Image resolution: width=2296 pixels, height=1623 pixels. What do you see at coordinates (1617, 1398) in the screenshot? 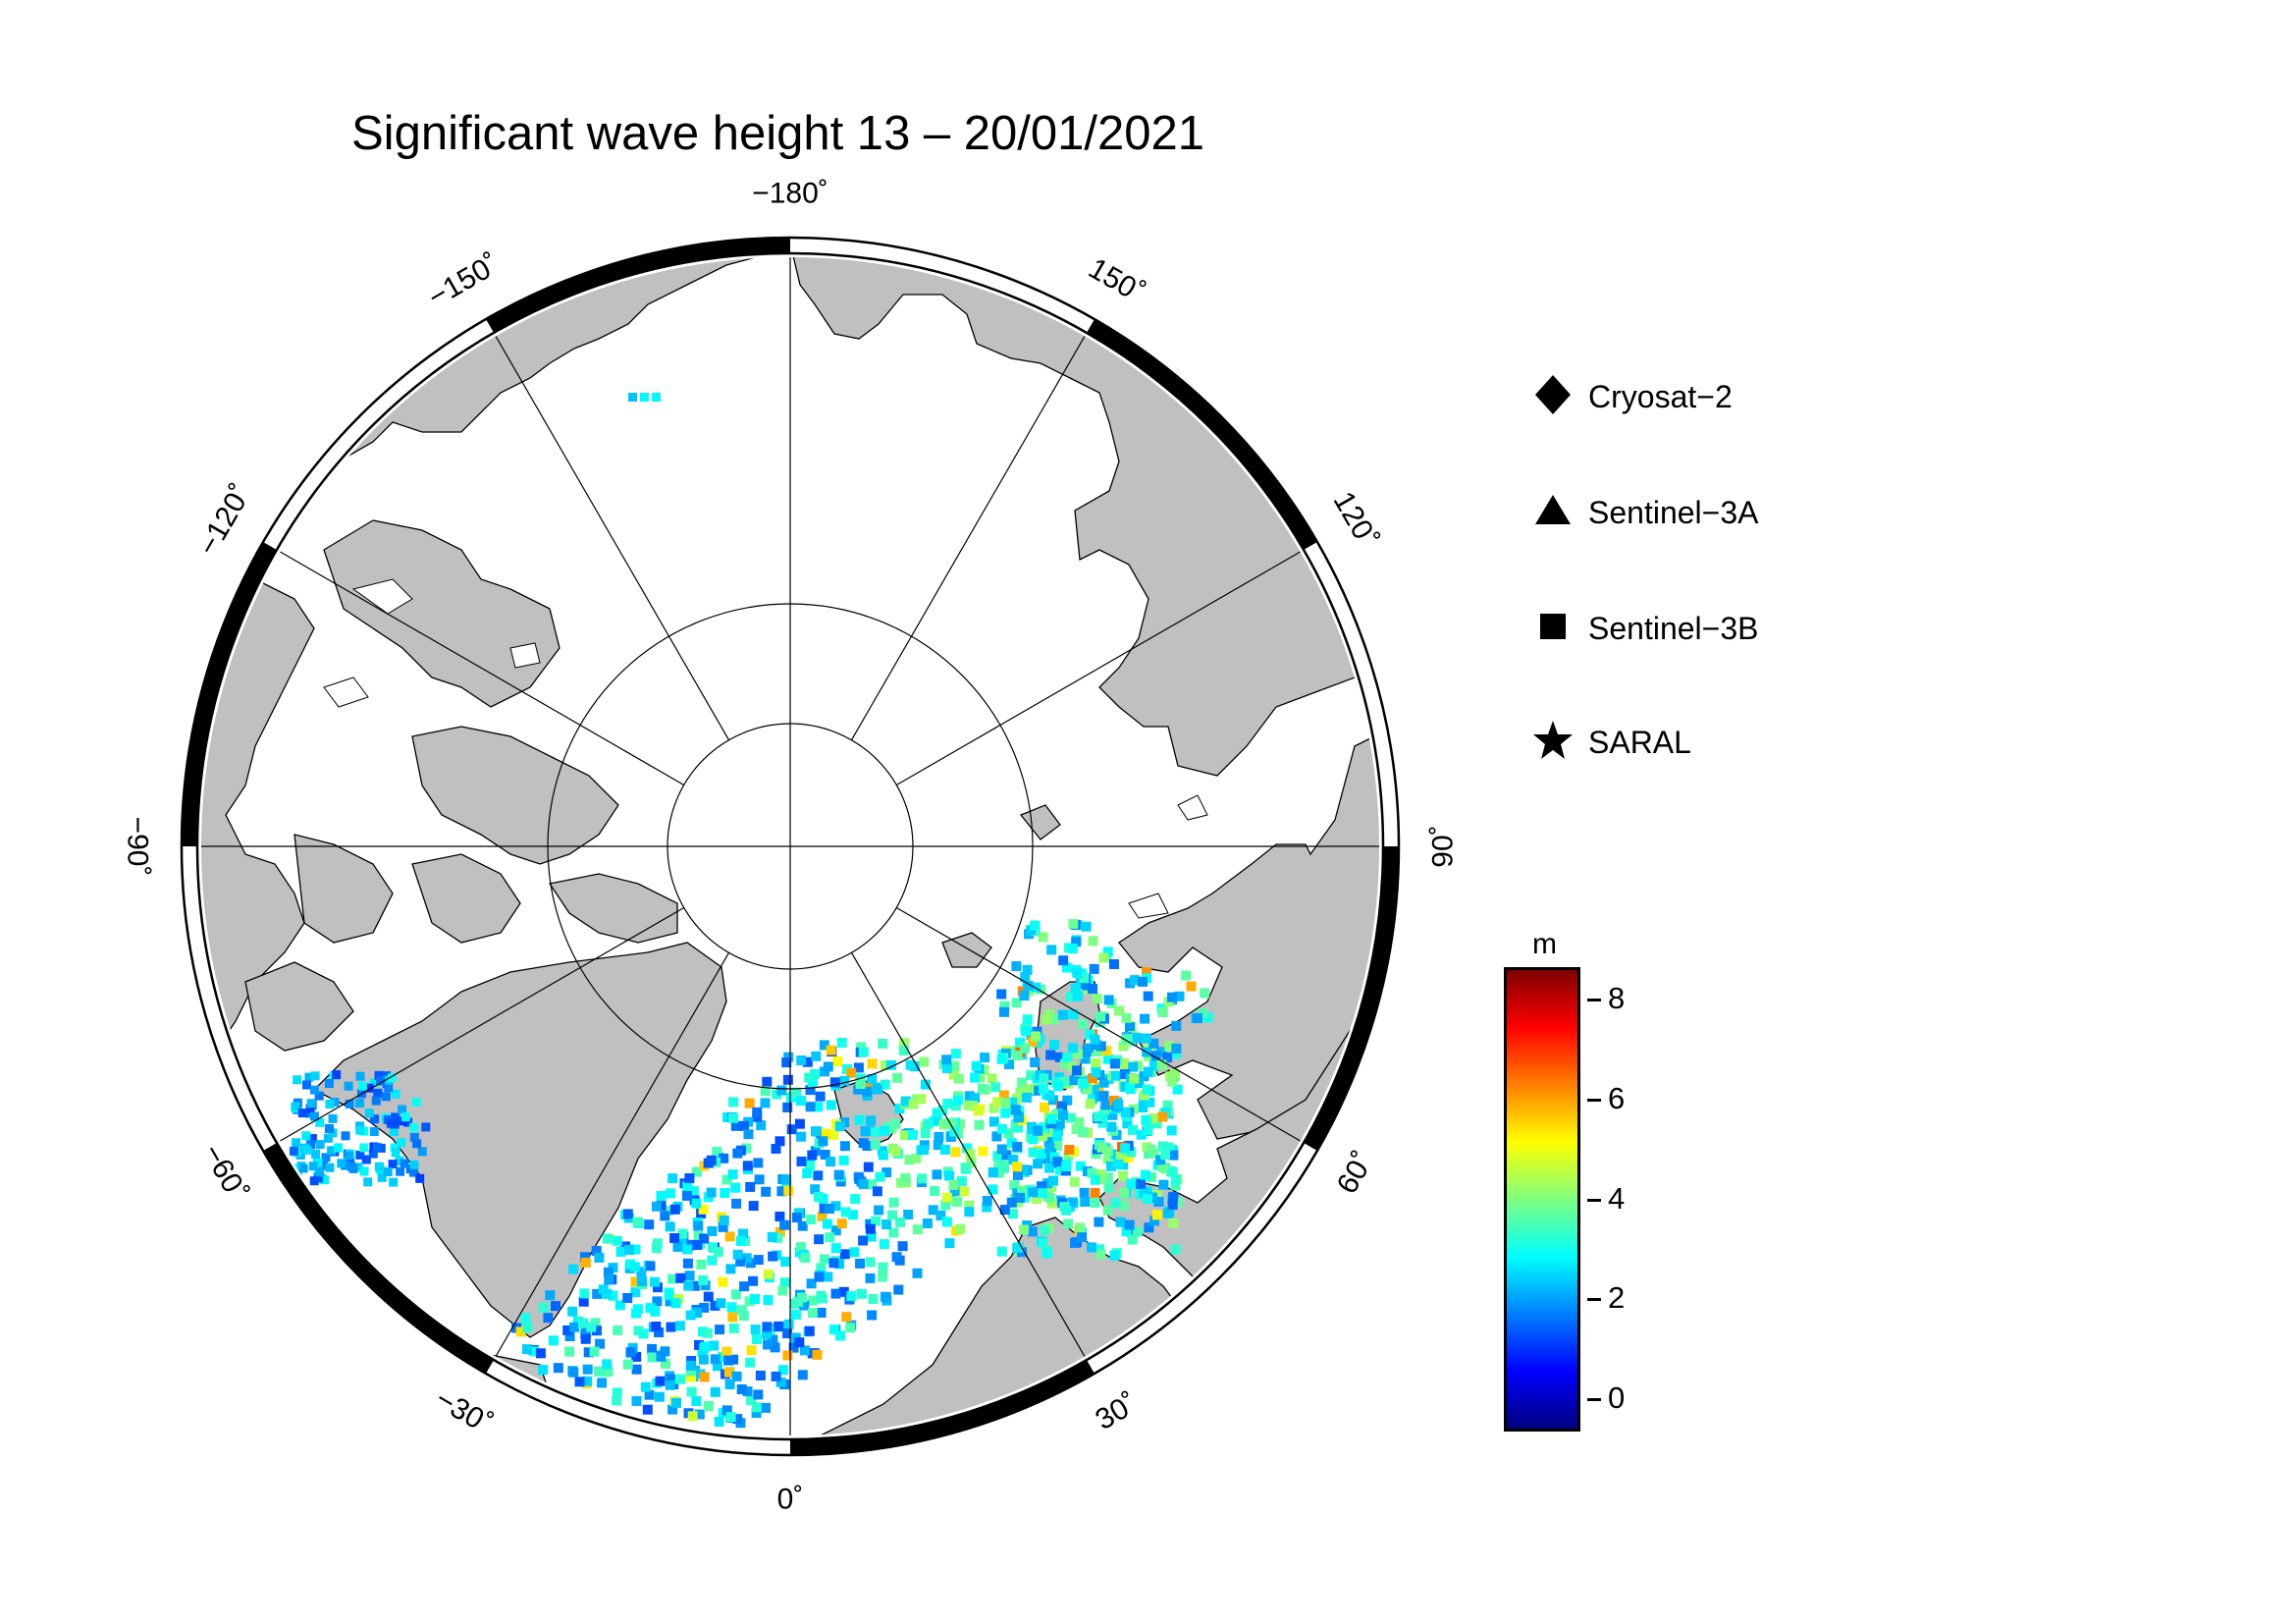
I see `colorbar-tick-label: 0` at bounding box center [1617, 1398].